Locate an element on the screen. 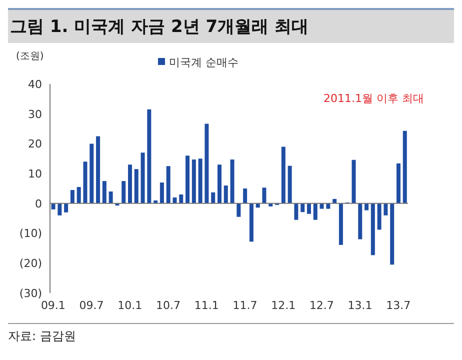 The image size is (462, 360). x-tick-label: 09.7 is located at coordinates (91, 305).